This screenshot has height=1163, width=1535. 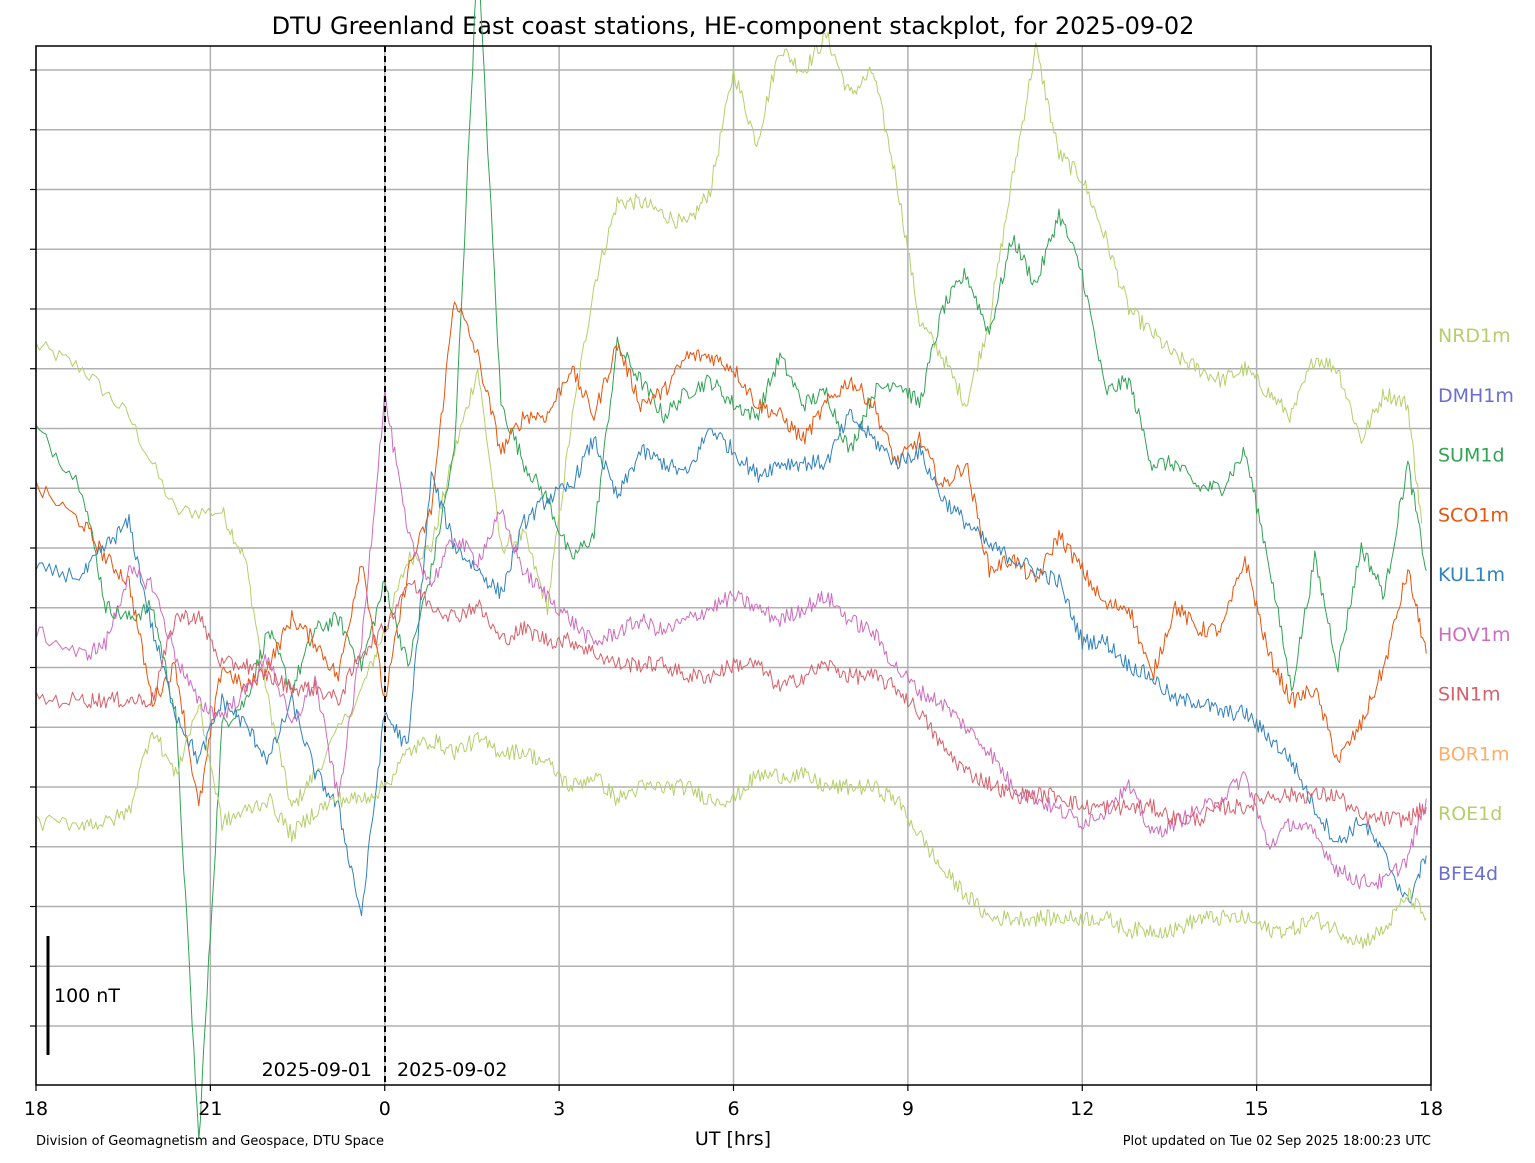 What do you see at coordinates (559, 1109) in the screenshot?
I see `x-tick-label: 3` at bounding box center [559, 1109].